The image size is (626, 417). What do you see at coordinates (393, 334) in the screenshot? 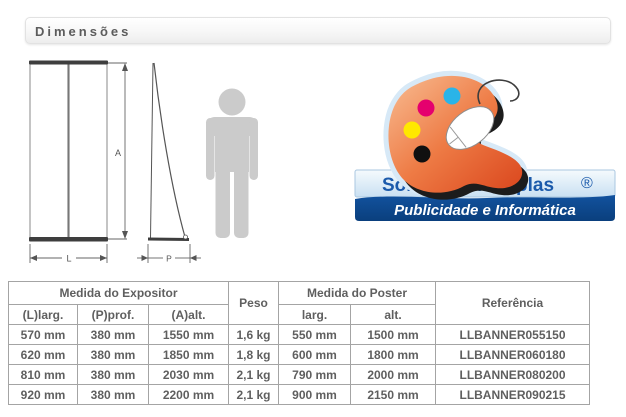
I see `table-cell: 1500 mm` at bounding box center [393, 334].